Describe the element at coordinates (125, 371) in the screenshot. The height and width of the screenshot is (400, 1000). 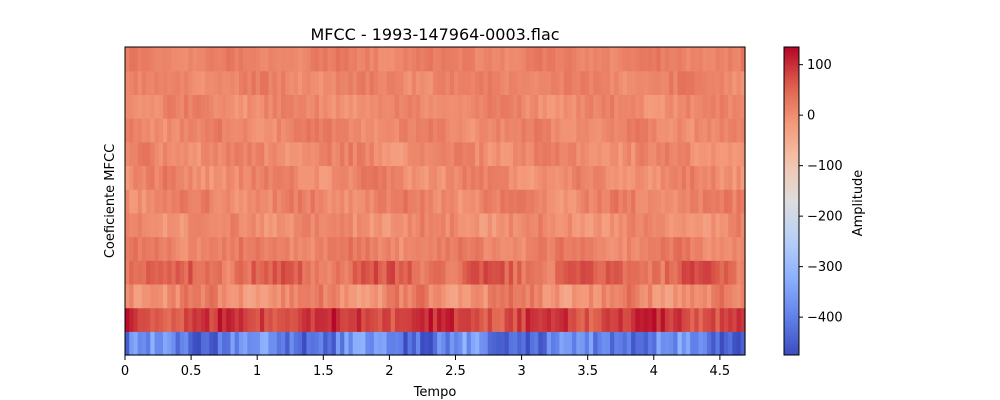
I see `x-tick-label: 0` at that location.